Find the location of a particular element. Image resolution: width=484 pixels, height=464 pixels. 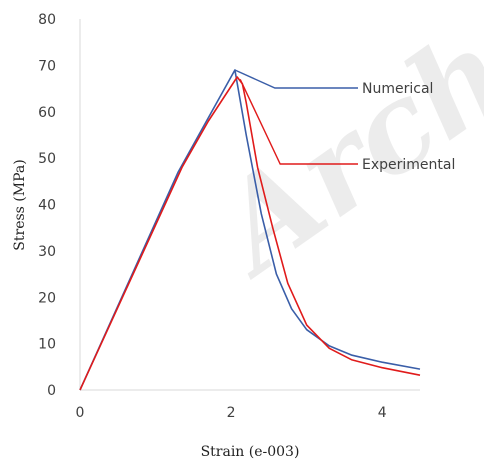

legend-label-numerical: Numerical is located at coordinates (397, 89).